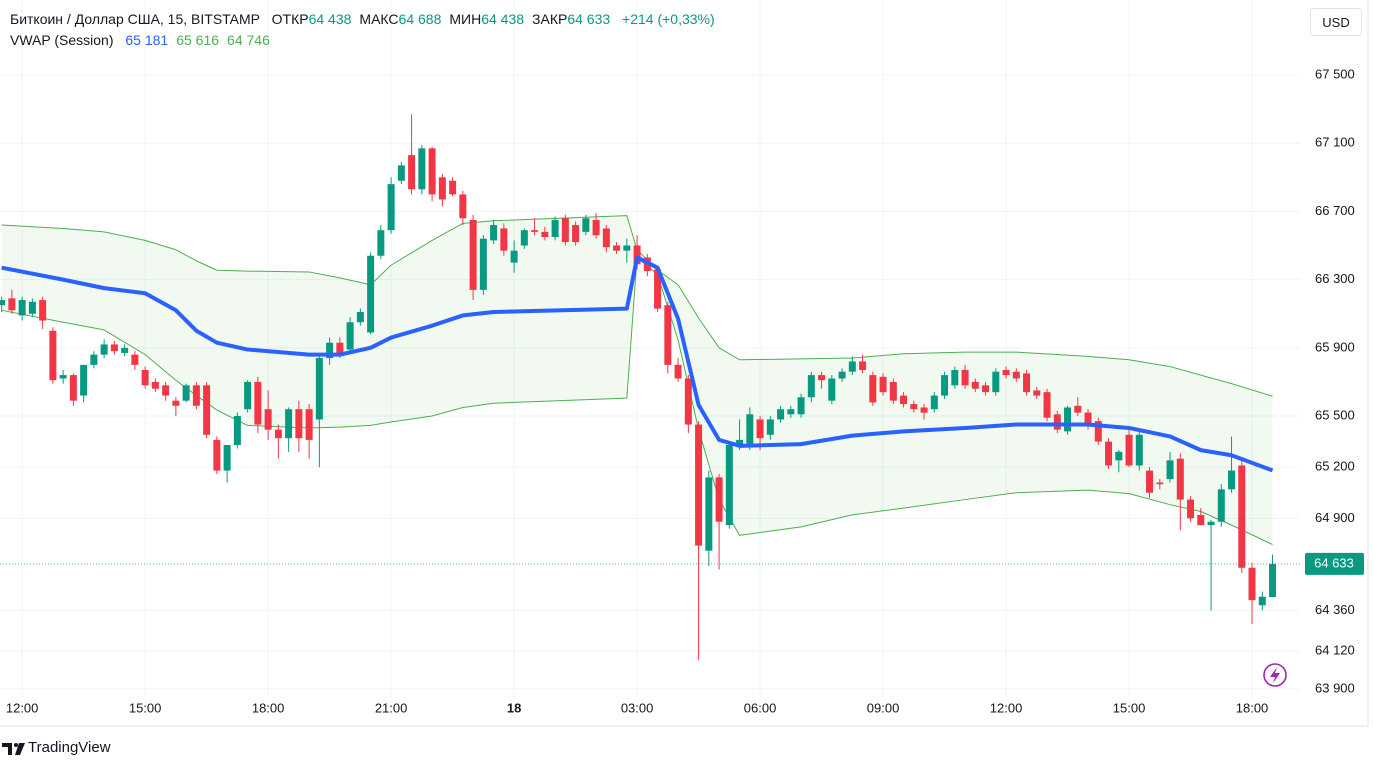 The height and width of the screenshot is (769, 1373). Describe the element at coordinates (13, 749) in the screenshot. I see `brand-logo` at that location.